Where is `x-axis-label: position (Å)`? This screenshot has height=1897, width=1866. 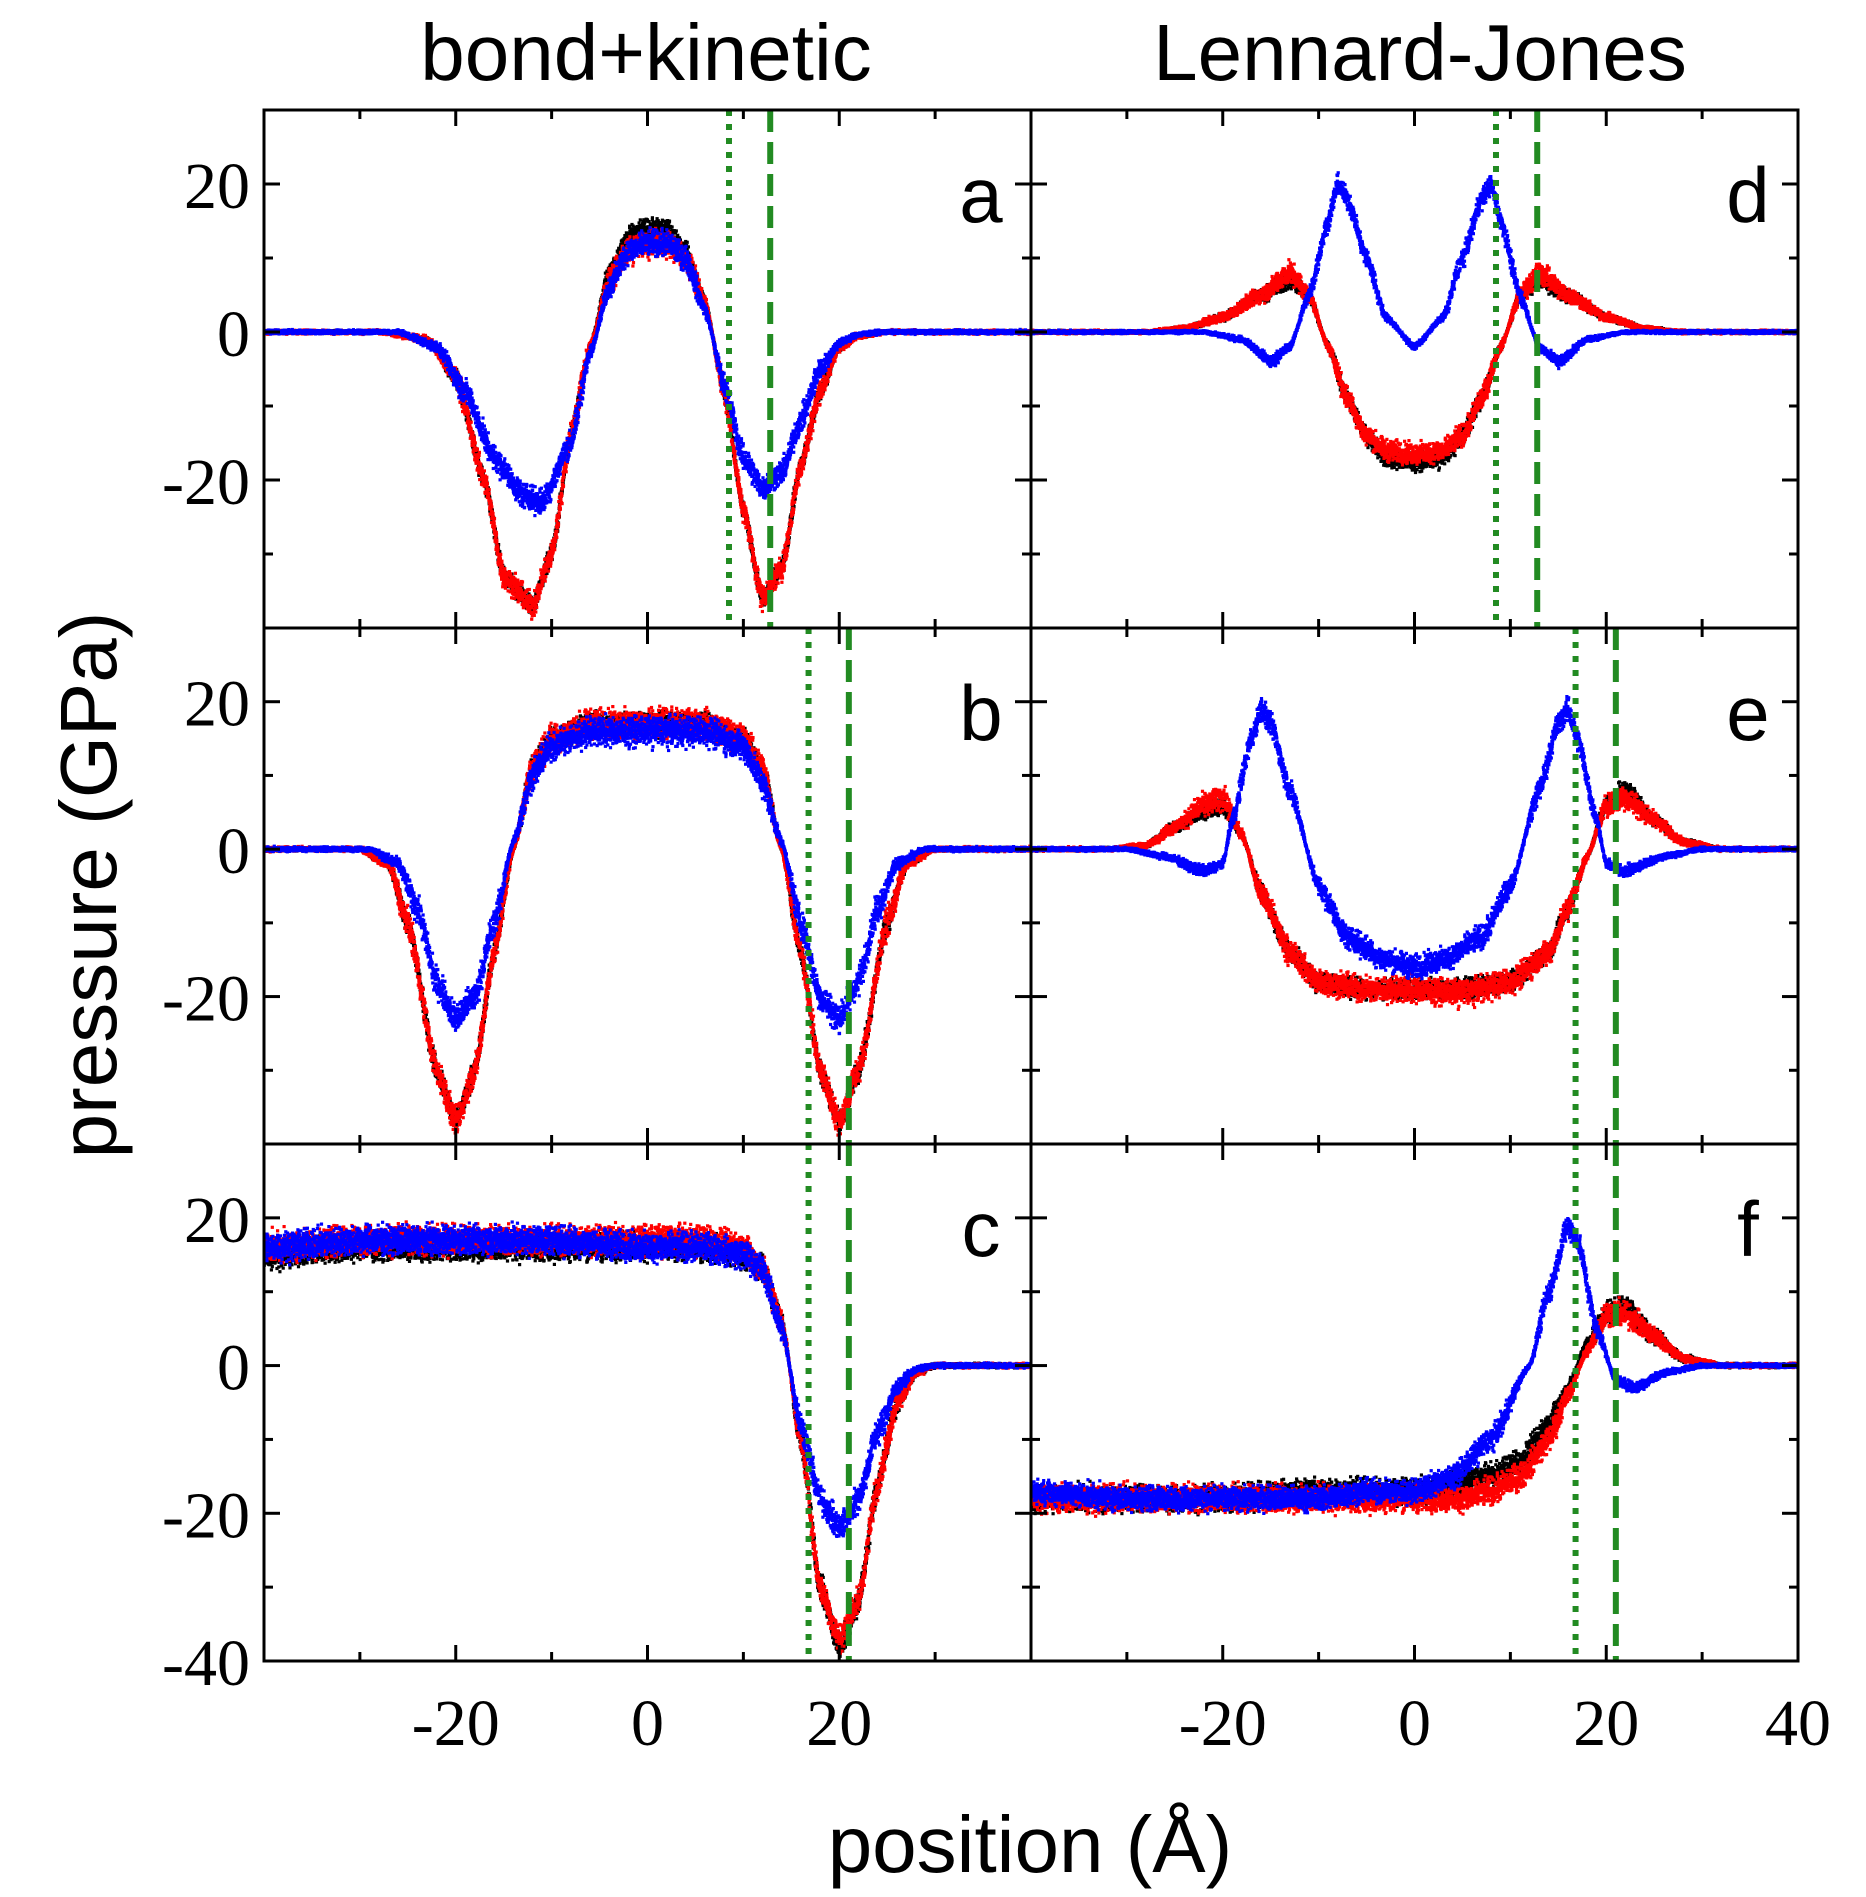
x-axis-label: position (Å) is located at coordinates (1030, 1844).